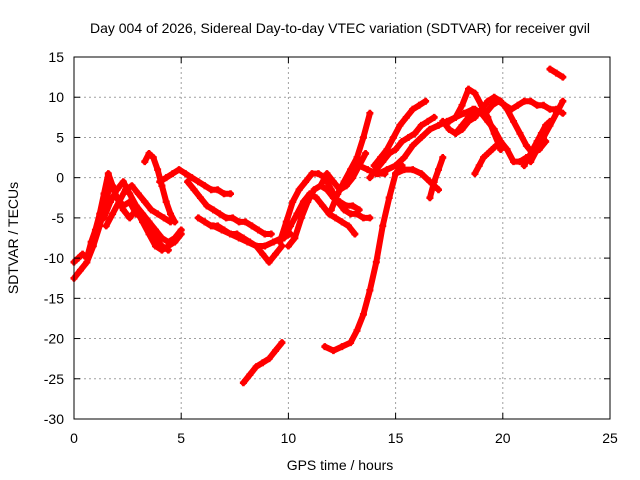 Image resolution: width=640 pixels, height=480 pixels. What do you see at coordinates (74, 438) in the screenshot?
I see `x-tick-label: 0` at bounding box center [74, 438].